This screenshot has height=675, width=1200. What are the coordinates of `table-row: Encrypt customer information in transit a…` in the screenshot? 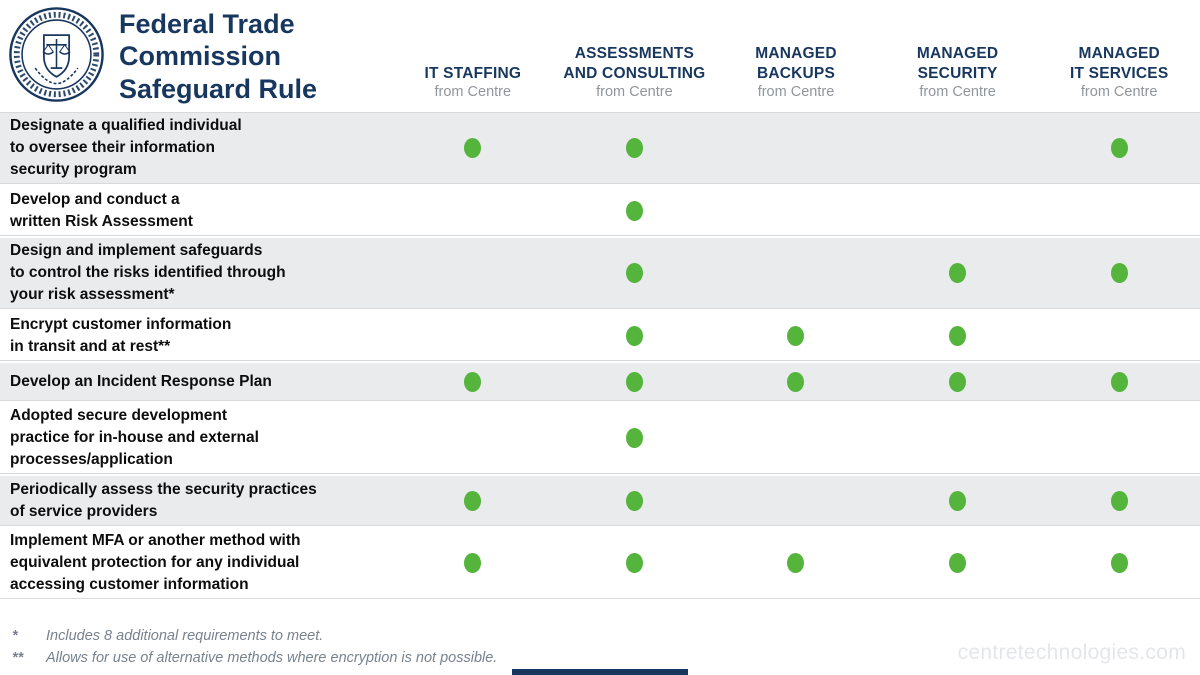 It's located at (600, 336).